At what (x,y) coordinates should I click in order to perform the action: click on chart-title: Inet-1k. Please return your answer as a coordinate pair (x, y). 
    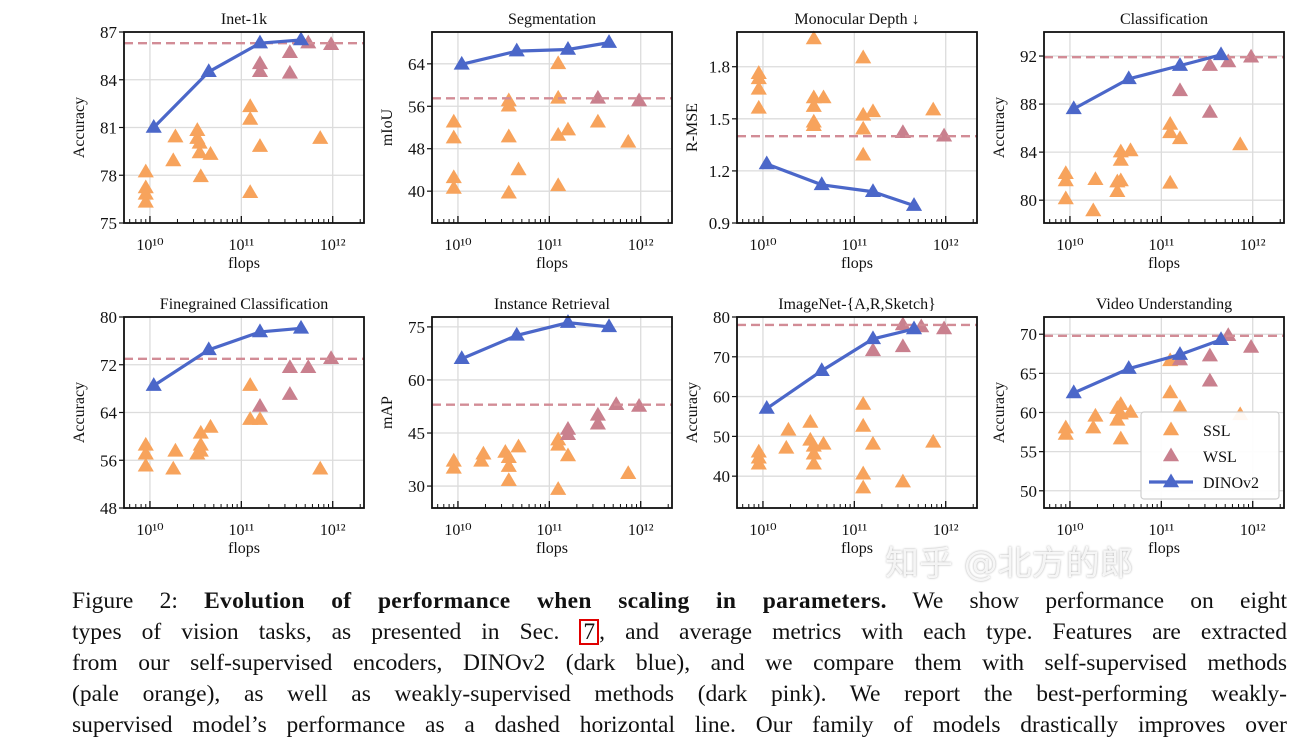
    Looking at the image, I should click on (244, 19).